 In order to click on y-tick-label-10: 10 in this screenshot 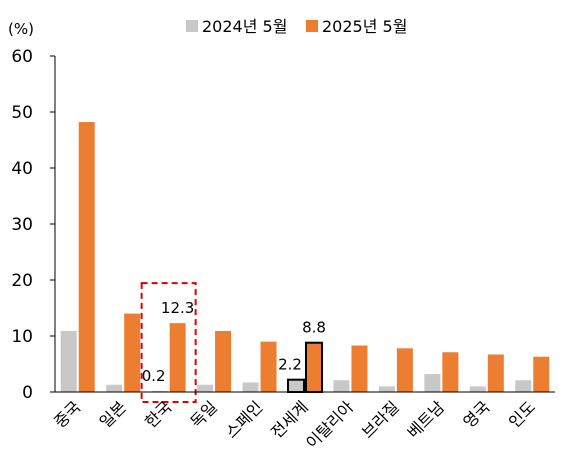, I will do `click(22, 337)`.